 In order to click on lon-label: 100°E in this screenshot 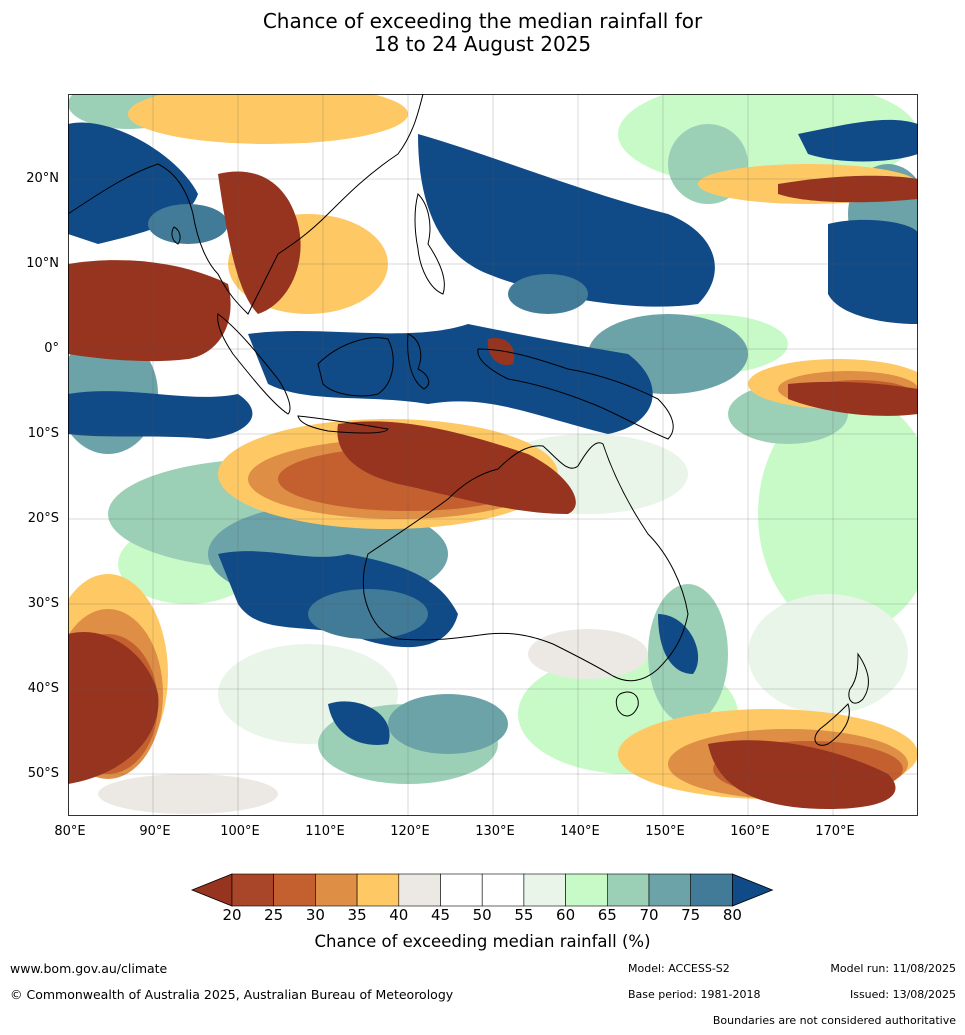, I will do `click(240, 831)`.